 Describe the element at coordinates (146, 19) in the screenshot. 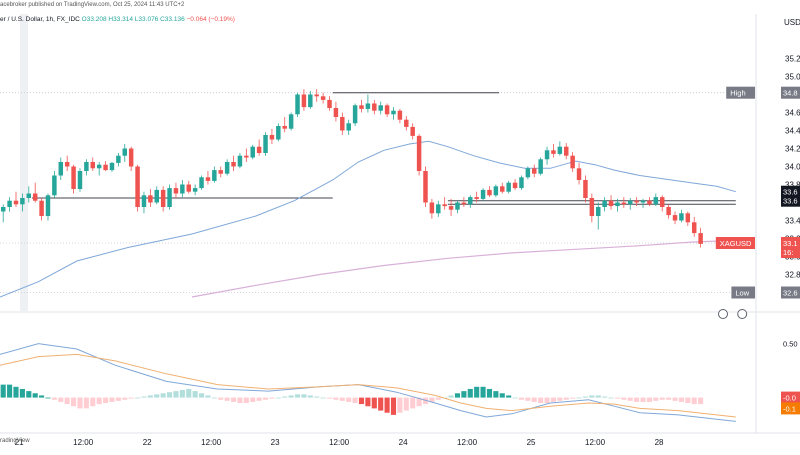

I see `ohlc-low: L33.076` at that location.